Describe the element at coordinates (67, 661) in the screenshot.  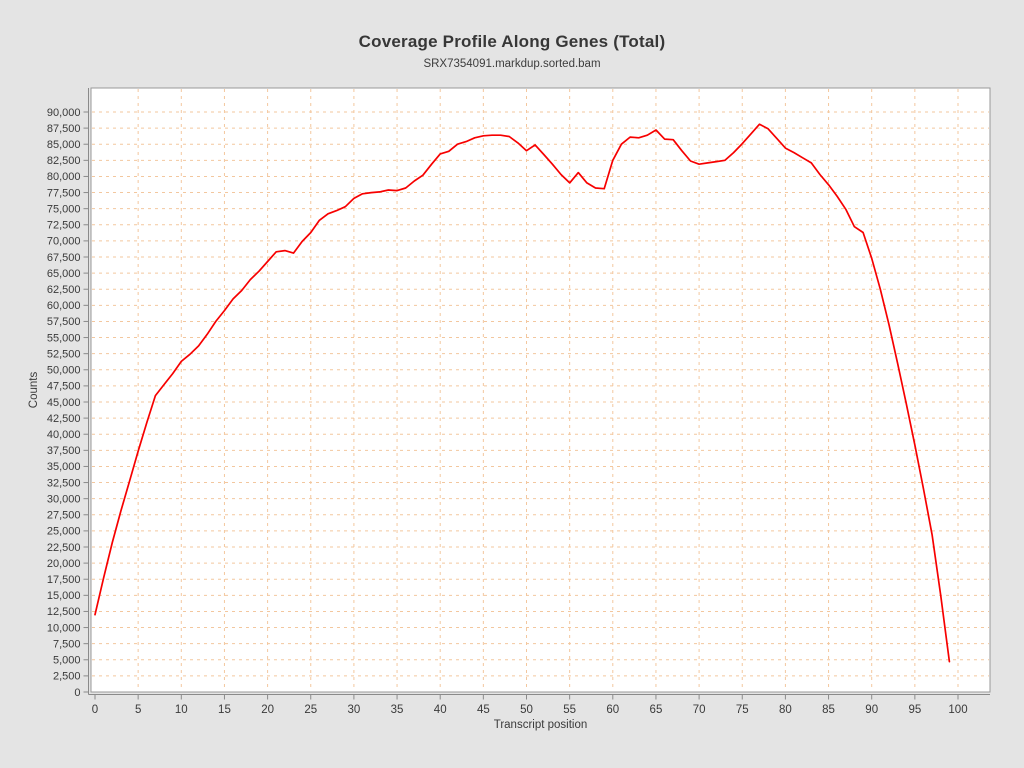
I see `y-tick-label: 5,000` at that location.